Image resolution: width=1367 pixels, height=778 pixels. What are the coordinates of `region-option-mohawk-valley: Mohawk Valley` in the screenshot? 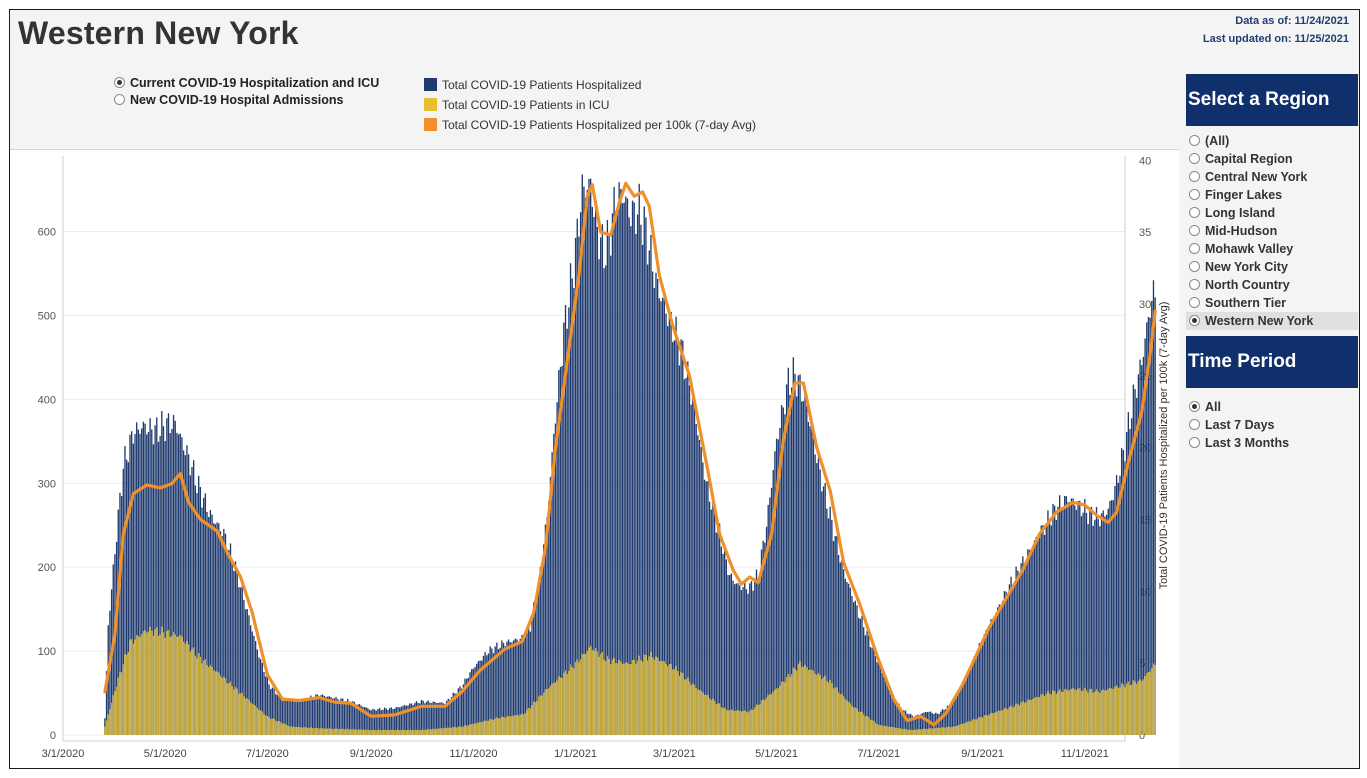 It's located at (1272, 249).